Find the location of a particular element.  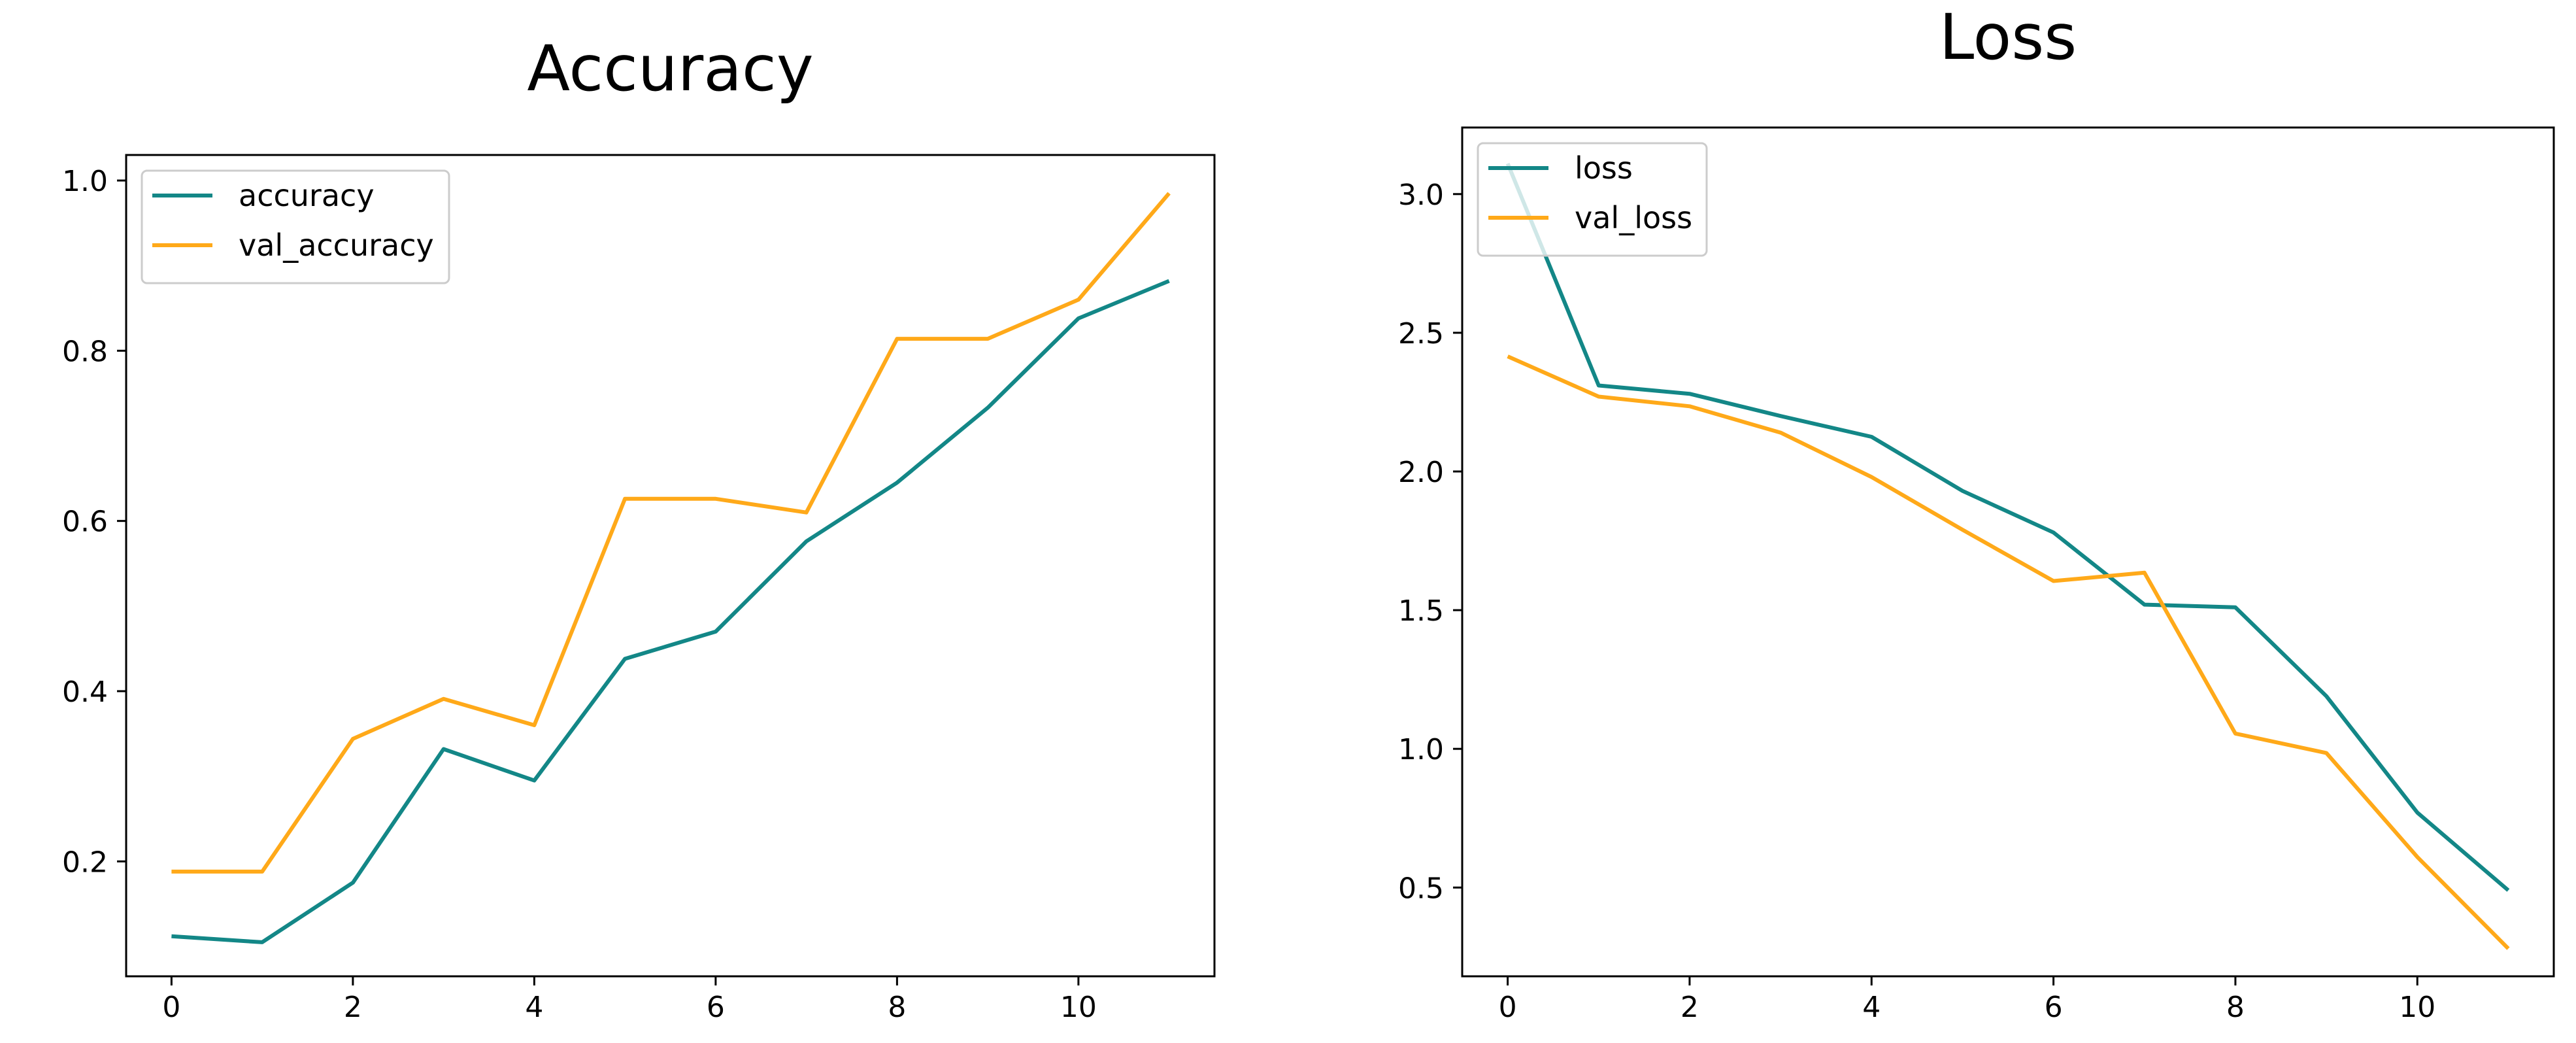

legend-label-val-loss: val_loss is located at coordinates (1634, 218).